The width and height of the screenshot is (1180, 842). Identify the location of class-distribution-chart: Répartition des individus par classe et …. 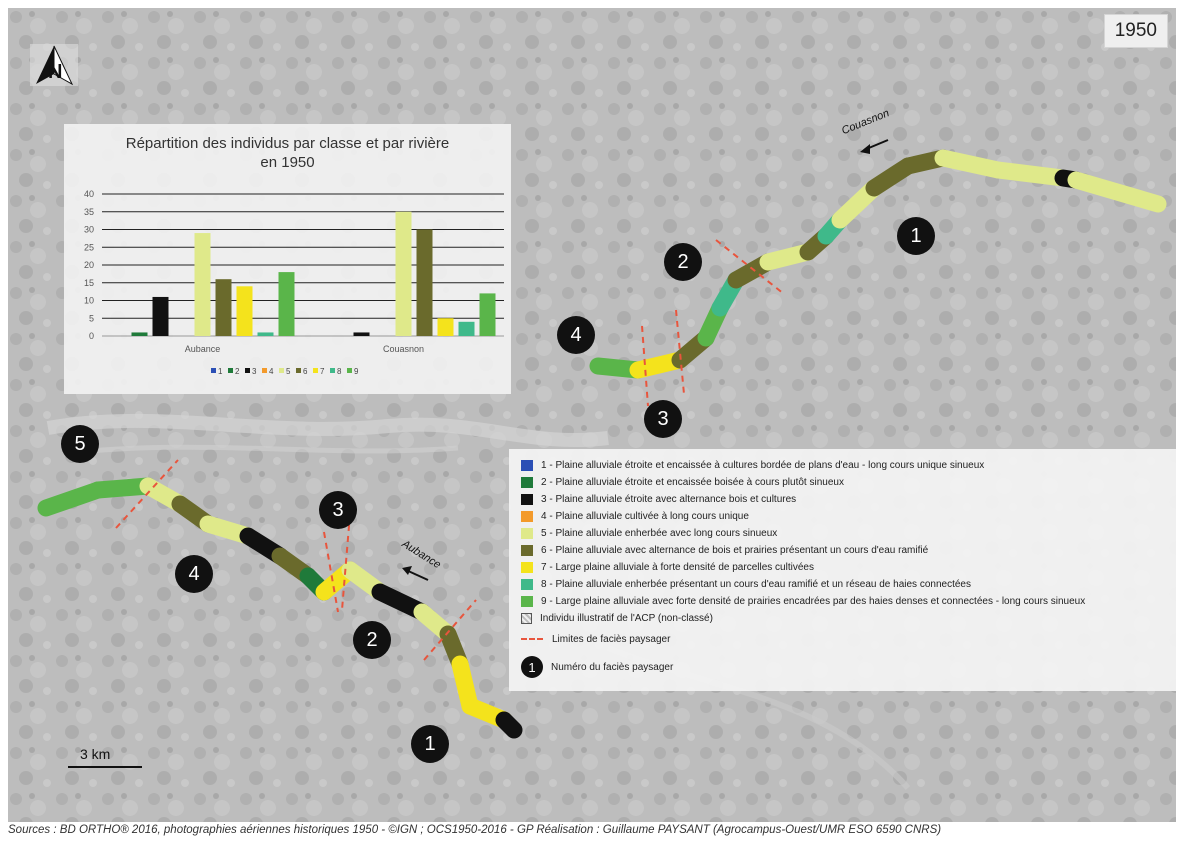
(287, 259).